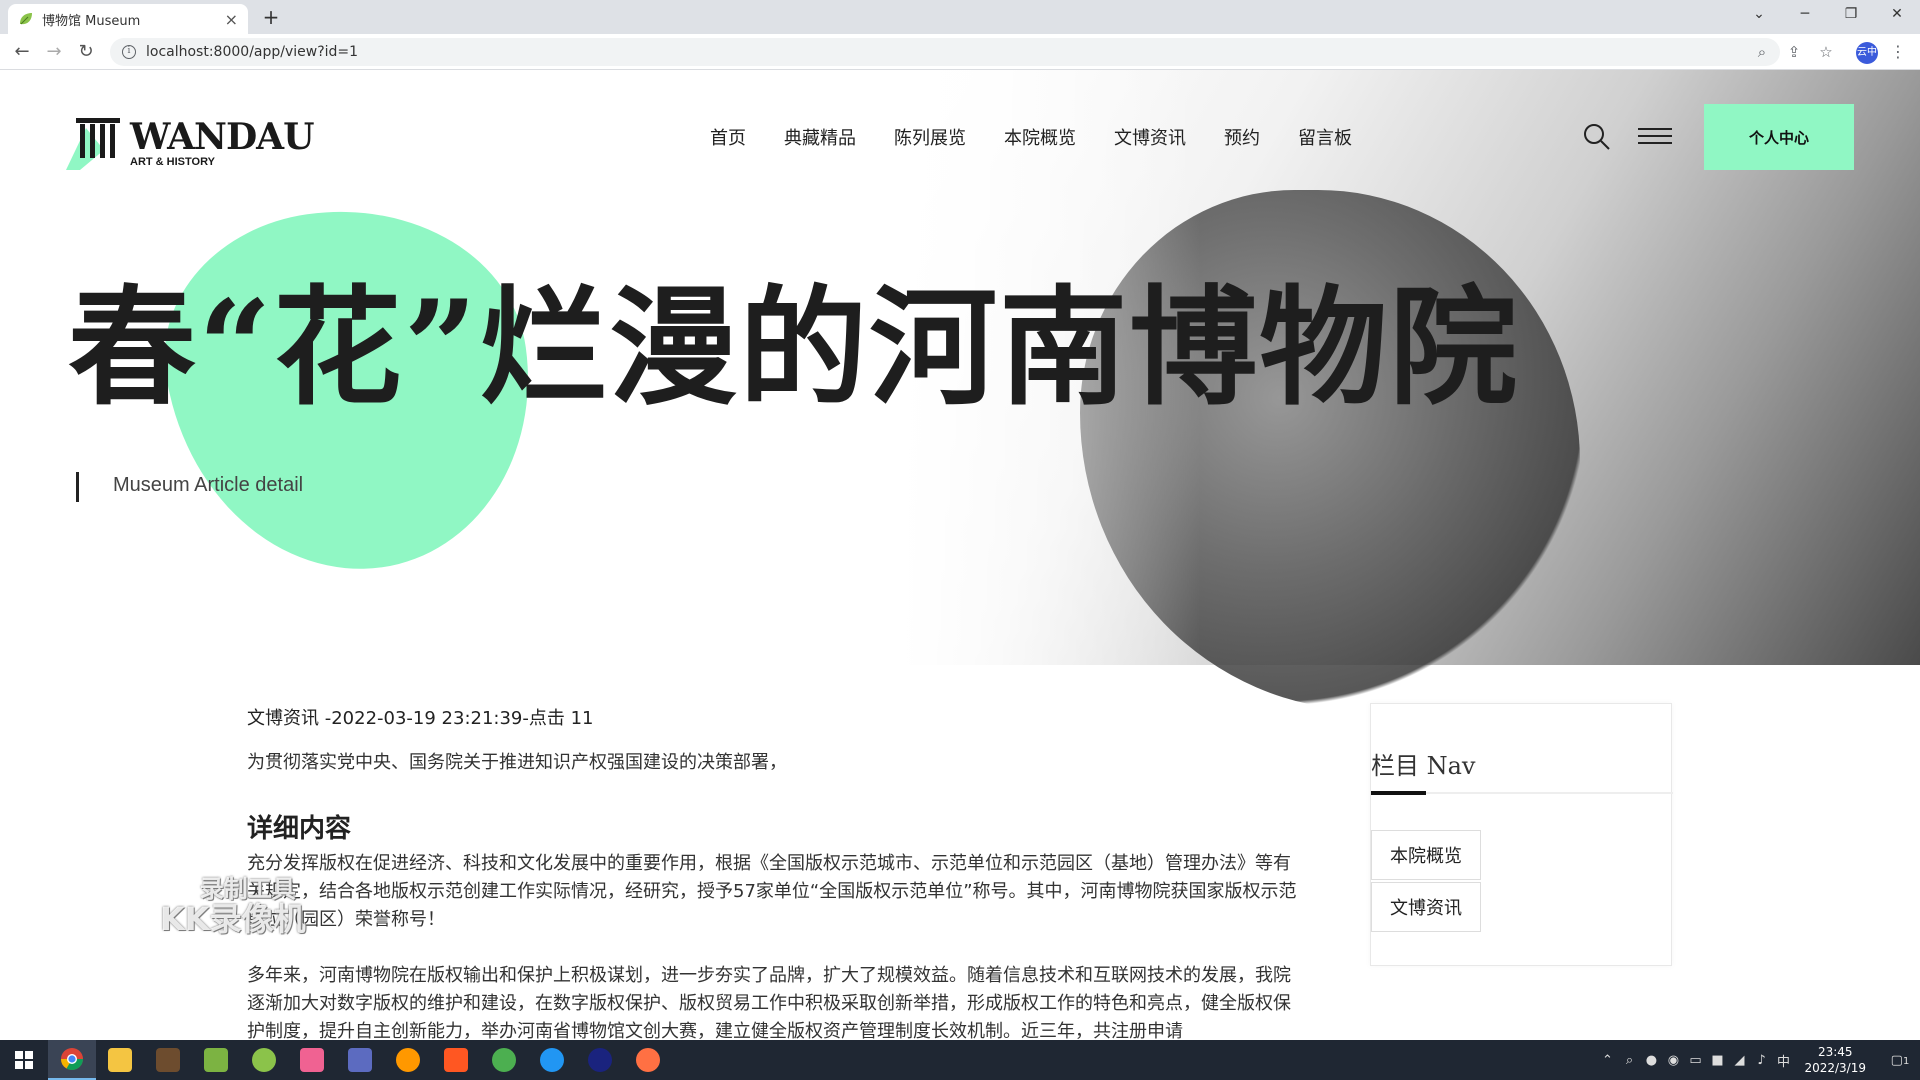 Image resolution: width=1920 pixels, height=1080 pixels. I want to click on close-window-button: ✕, so click(1897, 14).